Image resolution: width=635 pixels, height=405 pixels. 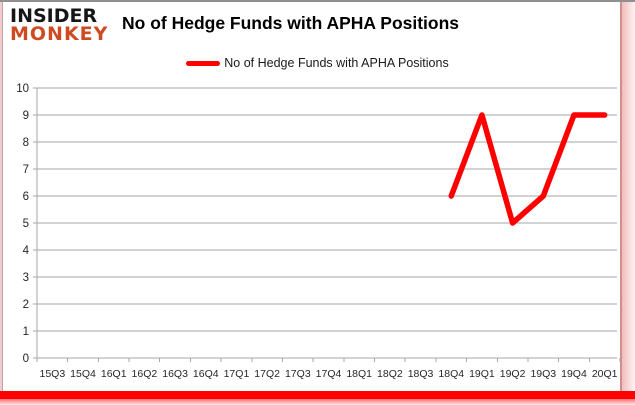 I want to click on logo-line-1: INSIDER, so click(x=54, y=16).